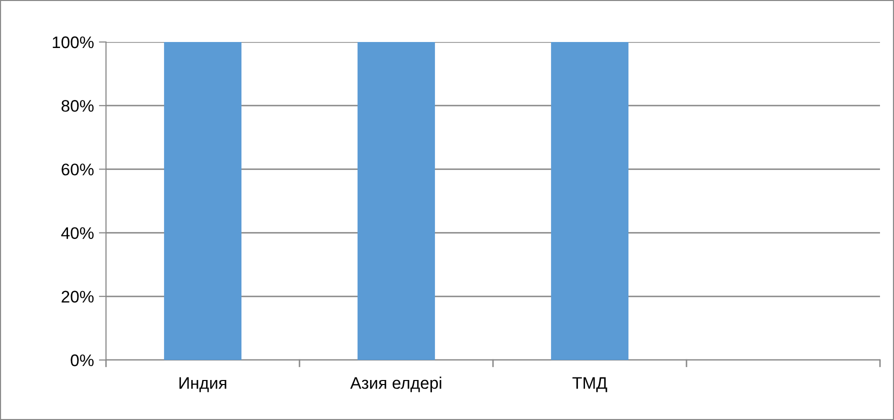 The image size is (894, 420). What do you see at coordinates (73, 42) in the screenshot?
I see `y-tick-label: 100%` at bounding box center [73, 42].